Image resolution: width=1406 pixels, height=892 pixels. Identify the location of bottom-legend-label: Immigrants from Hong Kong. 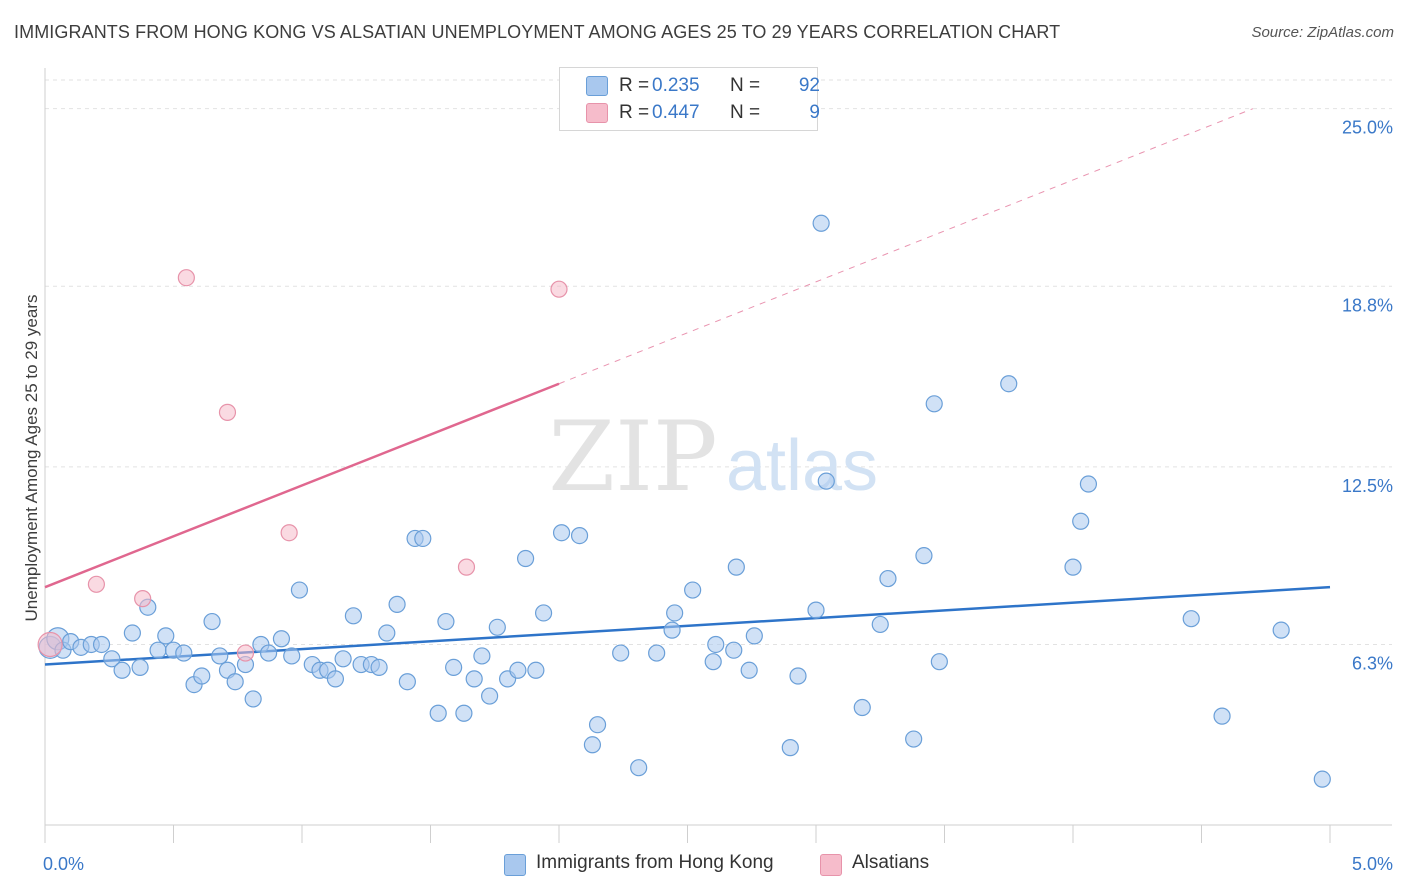
(655, 862).